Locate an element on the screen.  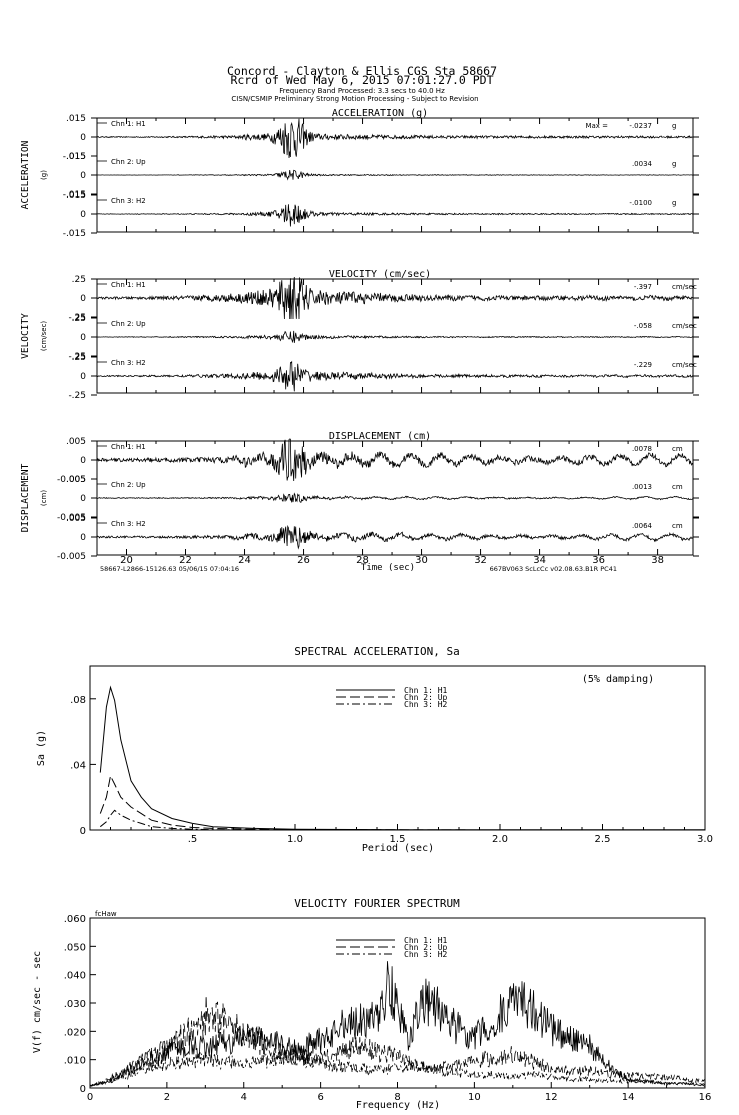
trace-displacement-chn2 is located at coordinates (395, 497).